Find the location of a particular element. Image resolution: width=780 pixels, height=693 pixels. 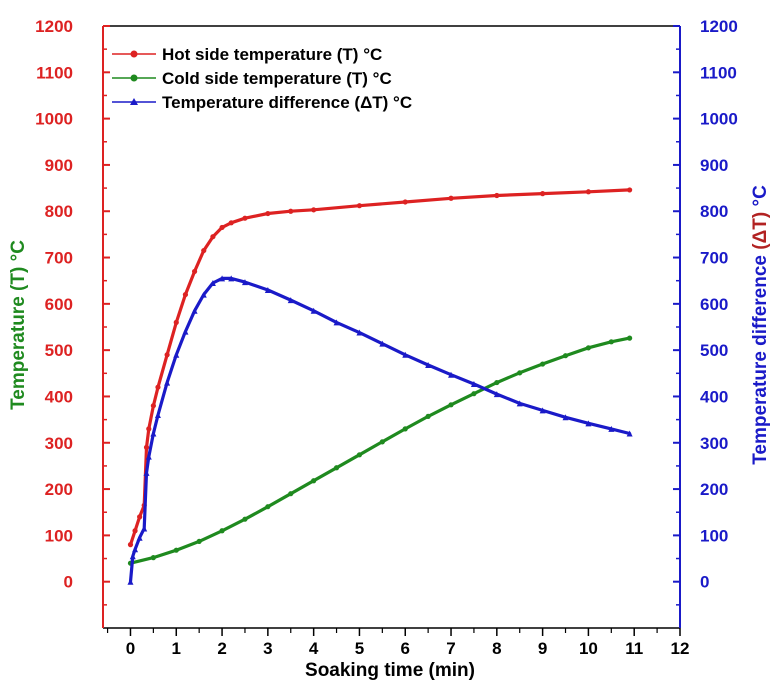

left-tick-label: 200 is located at coordinates (59, 489).